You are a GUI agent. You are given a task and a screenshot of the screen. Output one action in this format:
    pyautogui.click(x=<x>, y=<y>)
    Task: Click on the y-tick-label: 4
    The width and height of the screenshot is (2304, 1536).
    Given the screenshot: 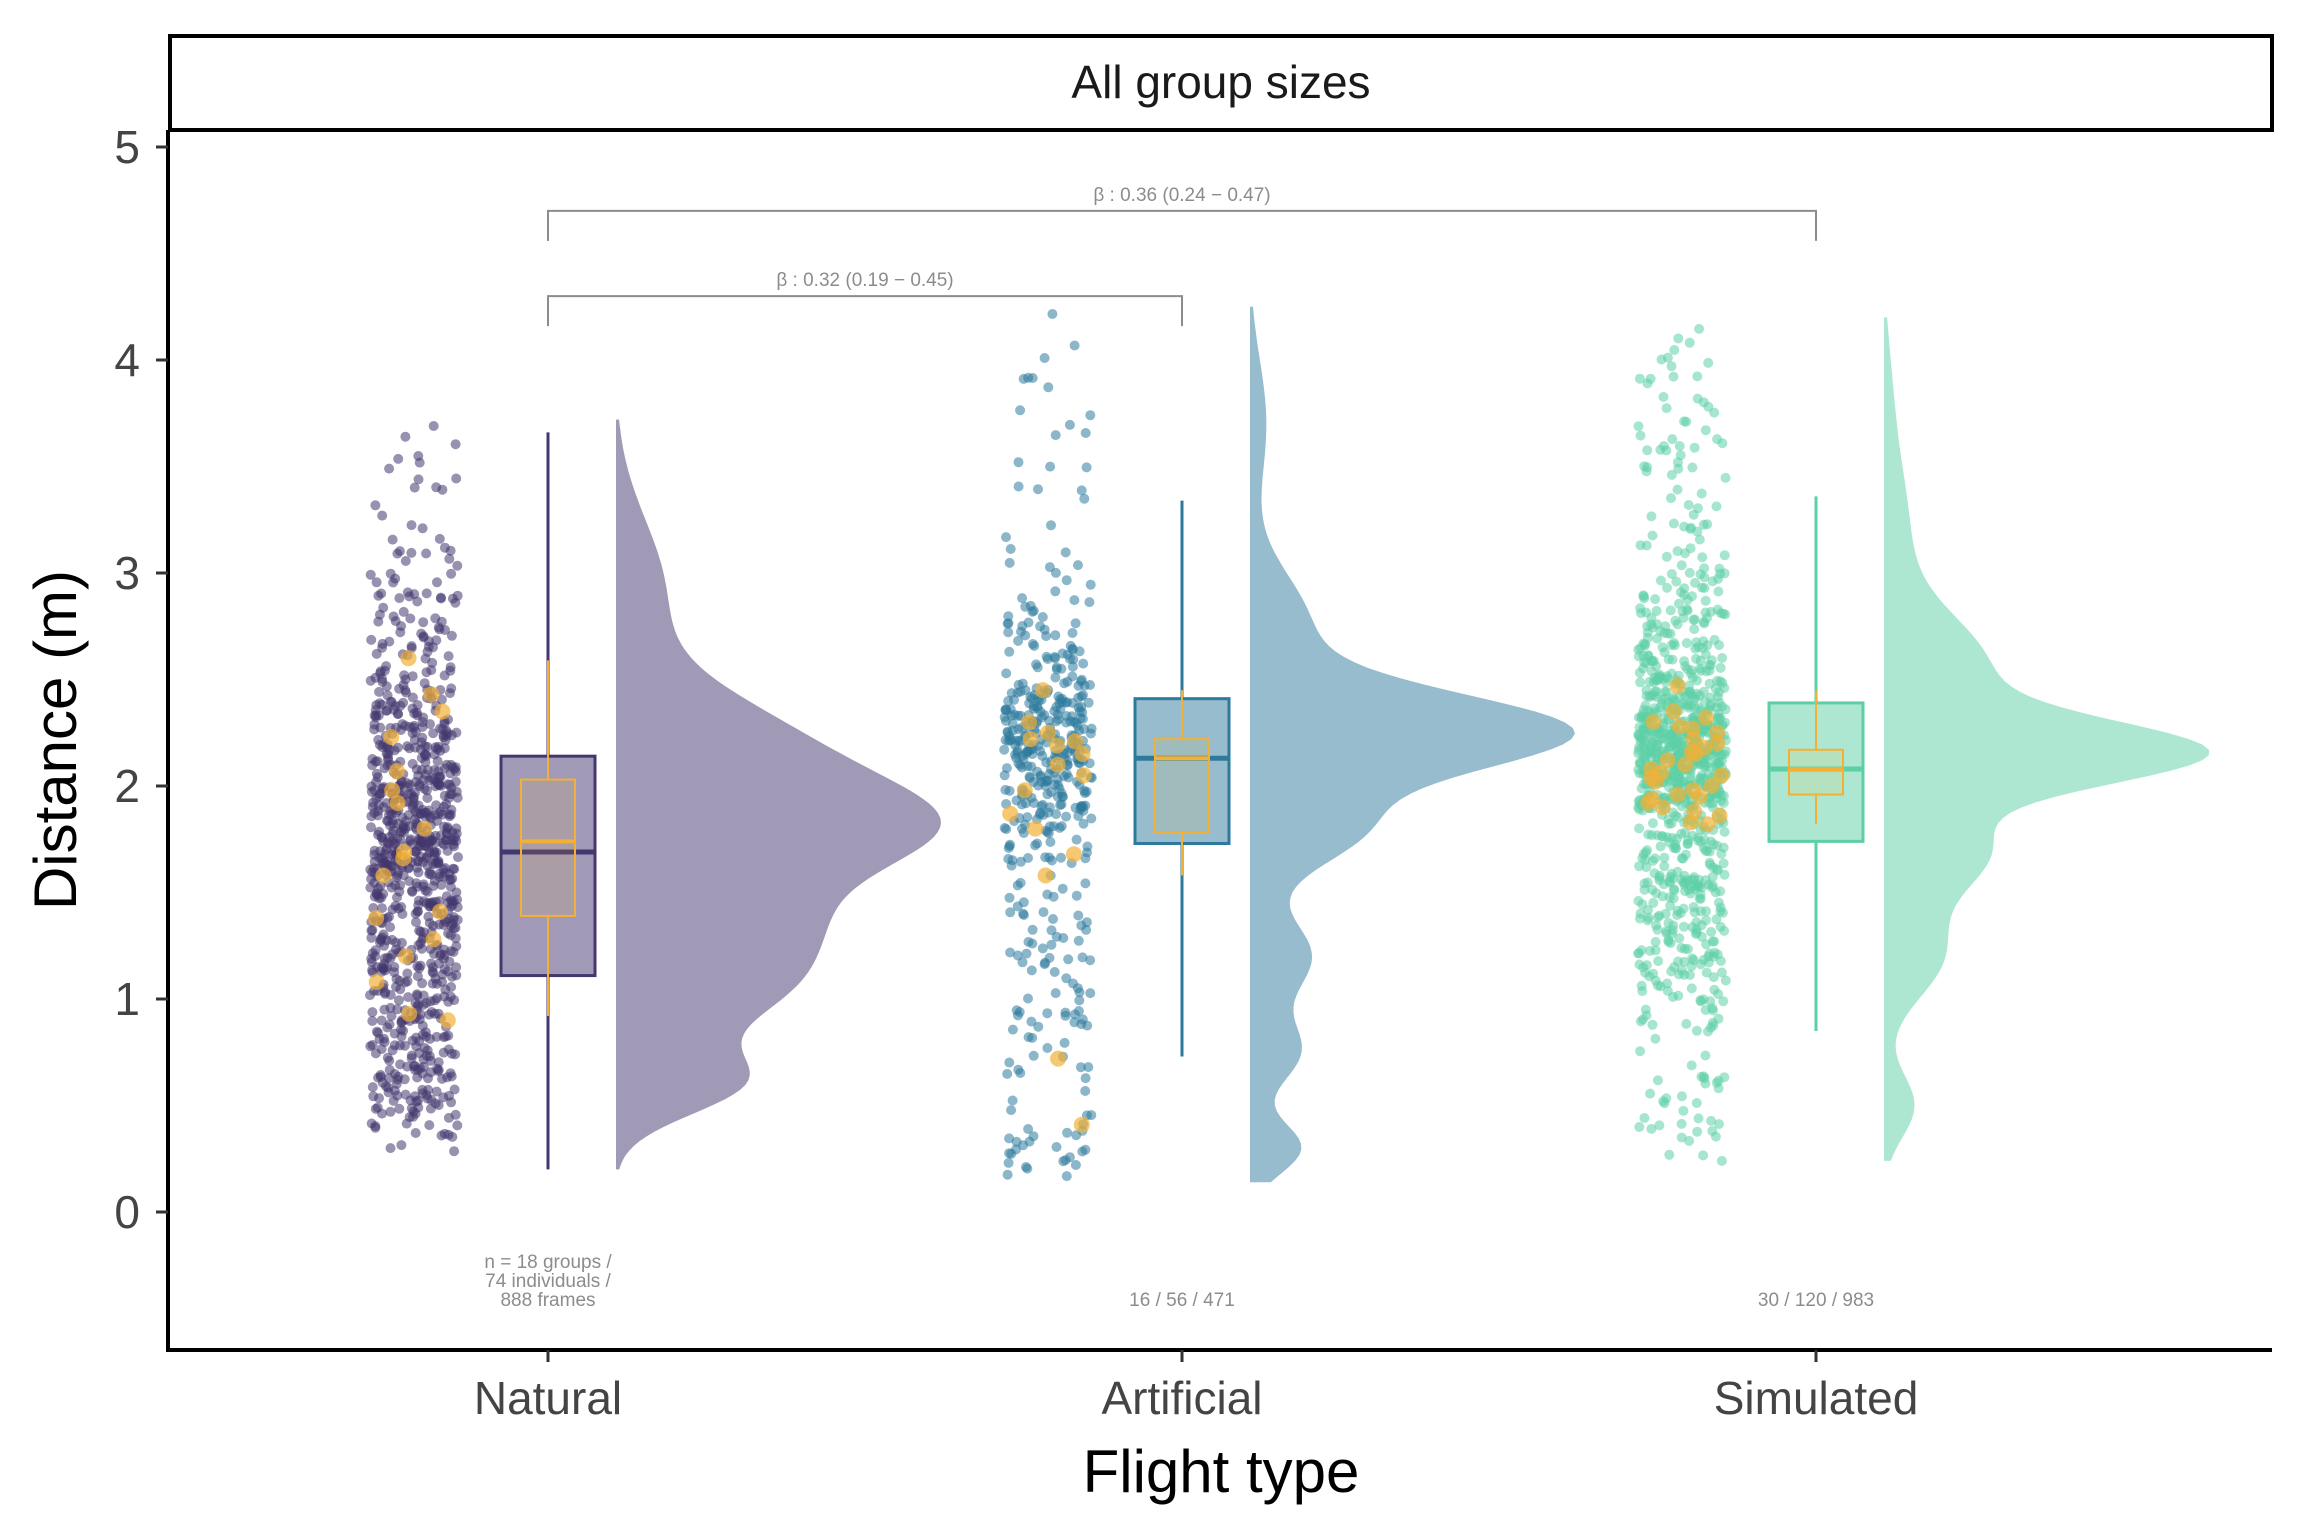 What is the action you would take?
    pyautogui.click(x=127, y=360)
    